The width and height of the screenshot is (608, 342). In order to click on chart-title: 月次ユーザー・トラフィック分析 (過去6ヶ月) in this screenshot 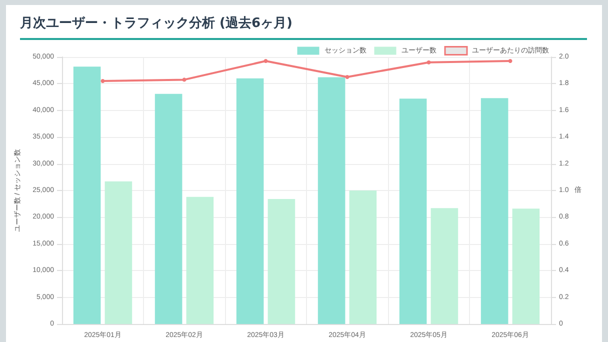, I will do `click(303, 27)`.